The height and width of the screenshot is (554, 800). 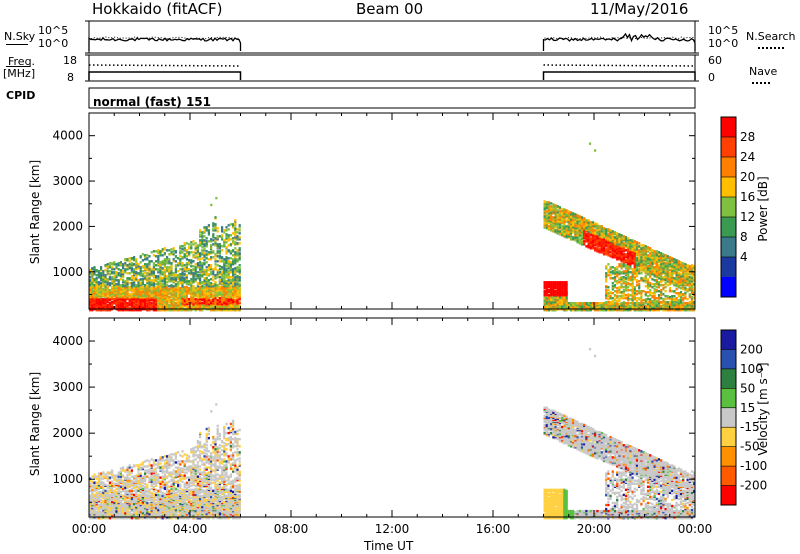 I want to click on radar-title: Hokkaido (fitACF), so click(x=157, y=9).